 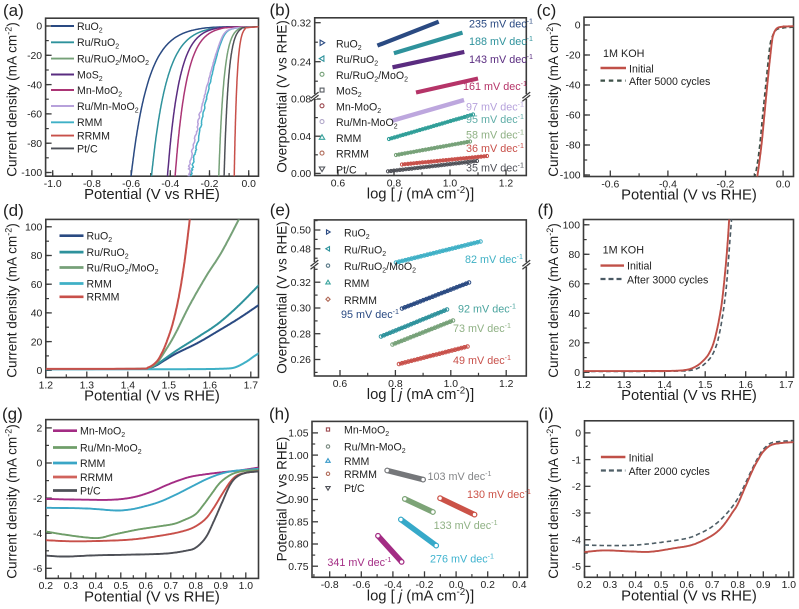 What do you see at coordinates (460, 476) in the screenshot?
I see `svg-text: 103 mV dec-1` at bounding box center [460, 476].